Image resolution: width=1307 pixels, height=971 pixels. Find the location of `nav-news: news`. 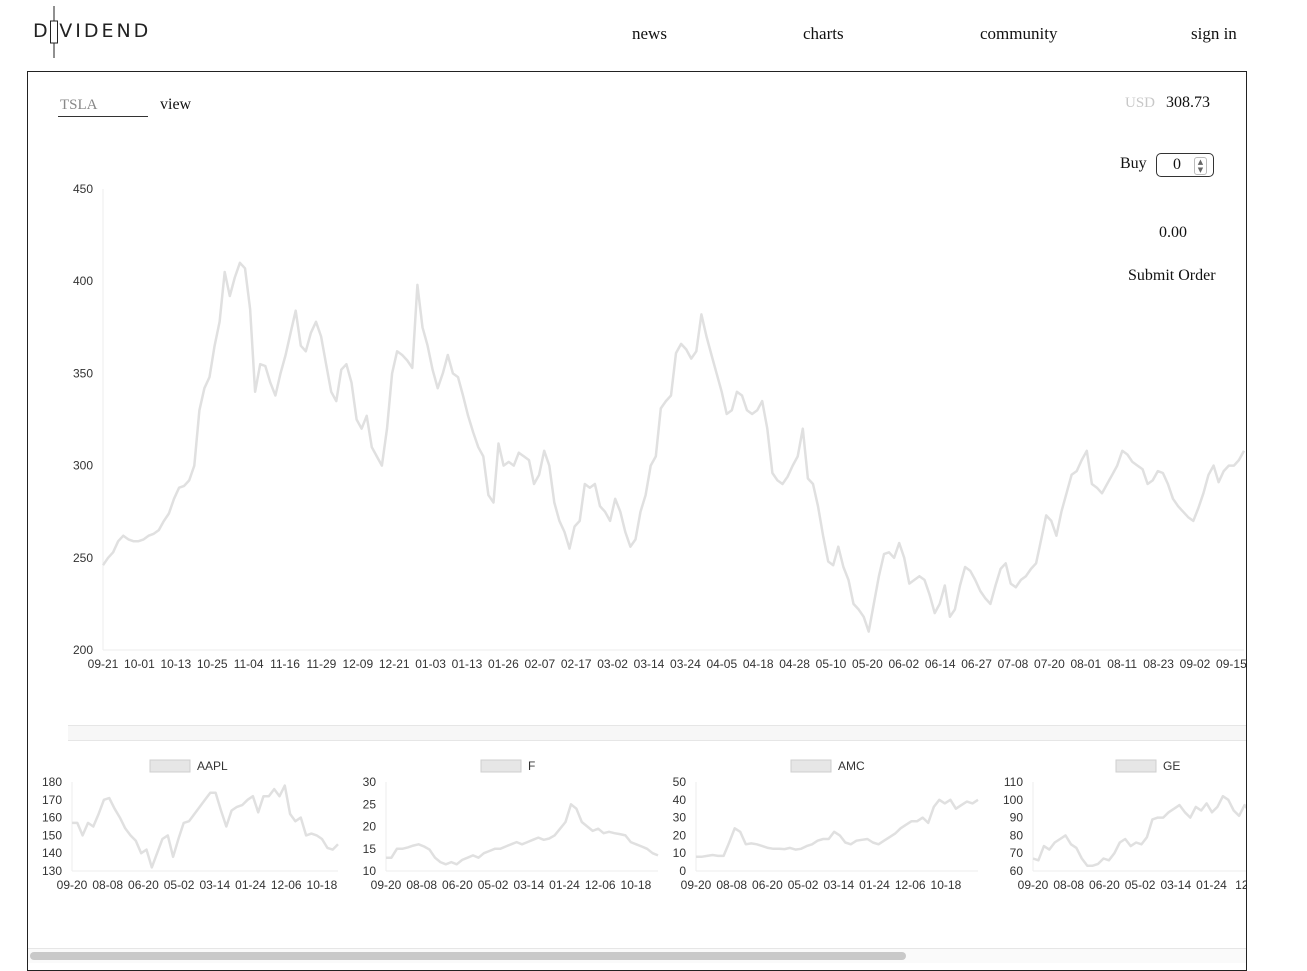

nav-news: news is located at coordinates (649, 33).